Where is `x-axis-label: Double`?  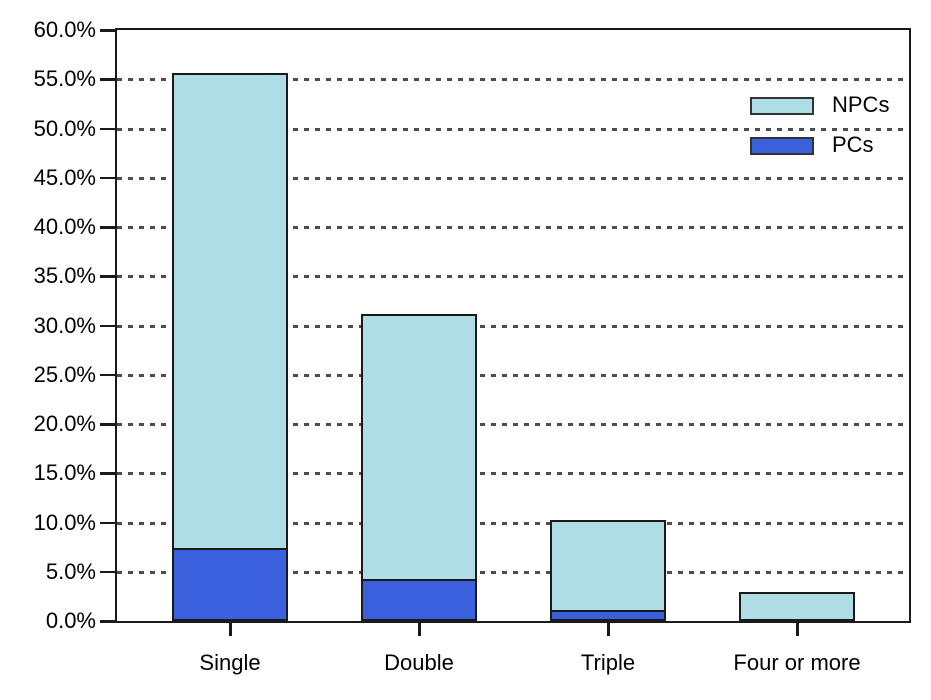 x-axis-label: Double is located at coordinates (419, 662).